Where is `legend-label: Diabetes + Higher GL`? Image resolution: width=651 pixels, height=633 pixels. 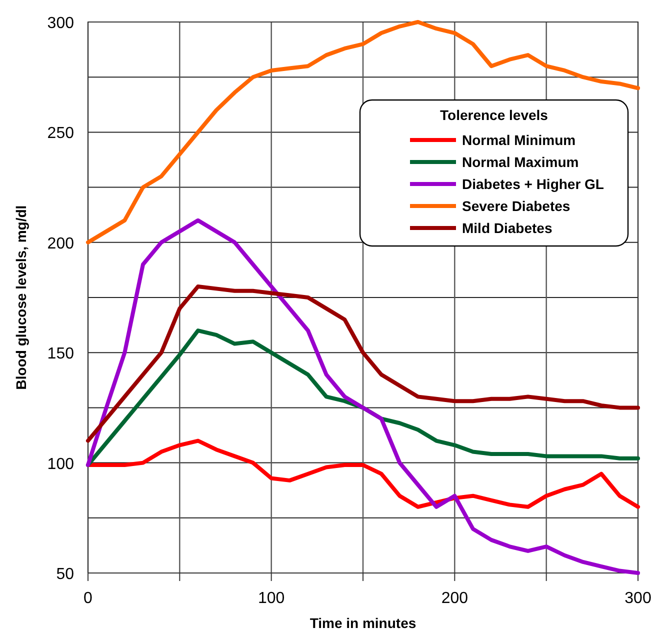
legend-label: Diabetes + Higher GL is located at coordinates (533, 184).